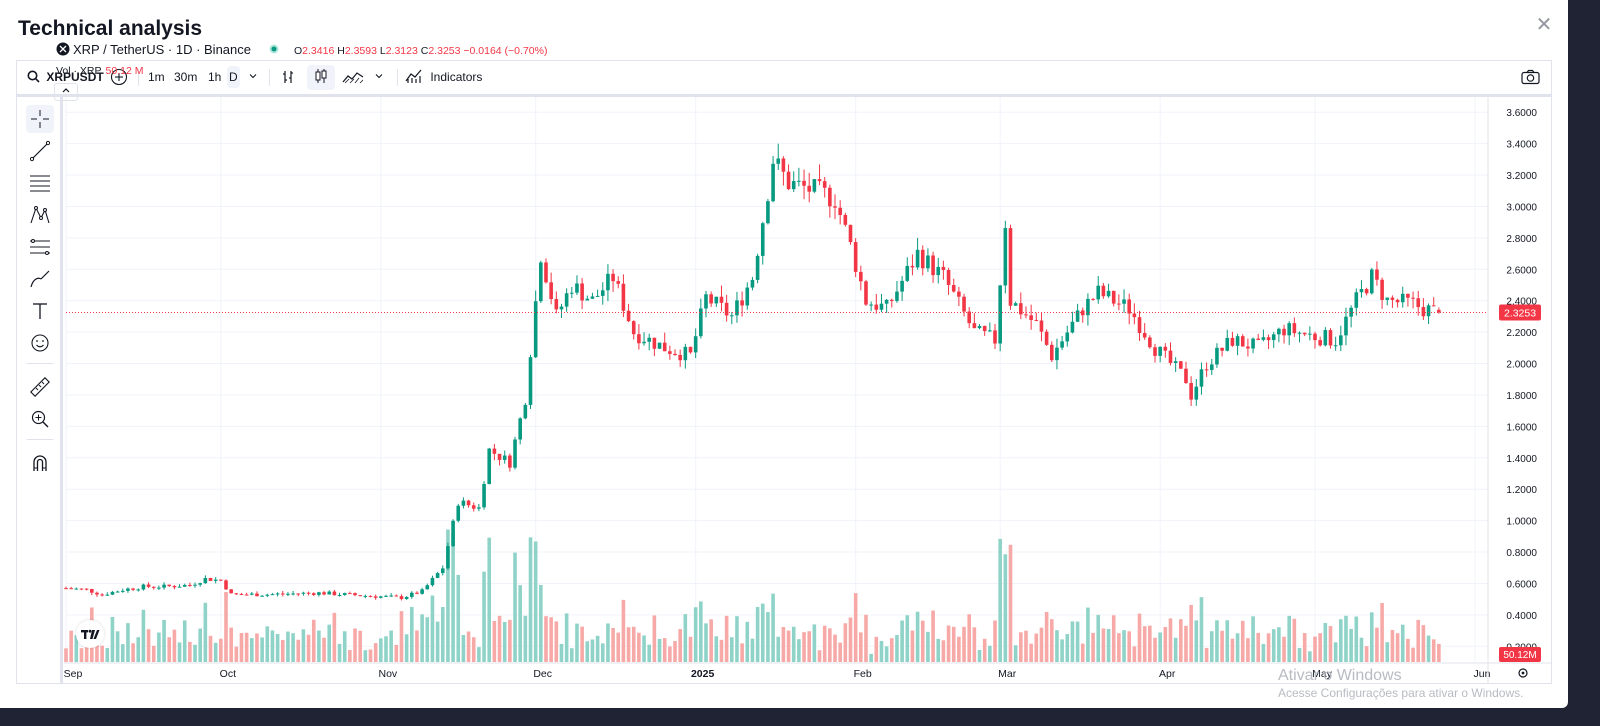 This screenshot has width=1600, height=726. Describe the element at coordinates (360, 51) in the screenshot. I see `high-value: 2.3593` at that location.